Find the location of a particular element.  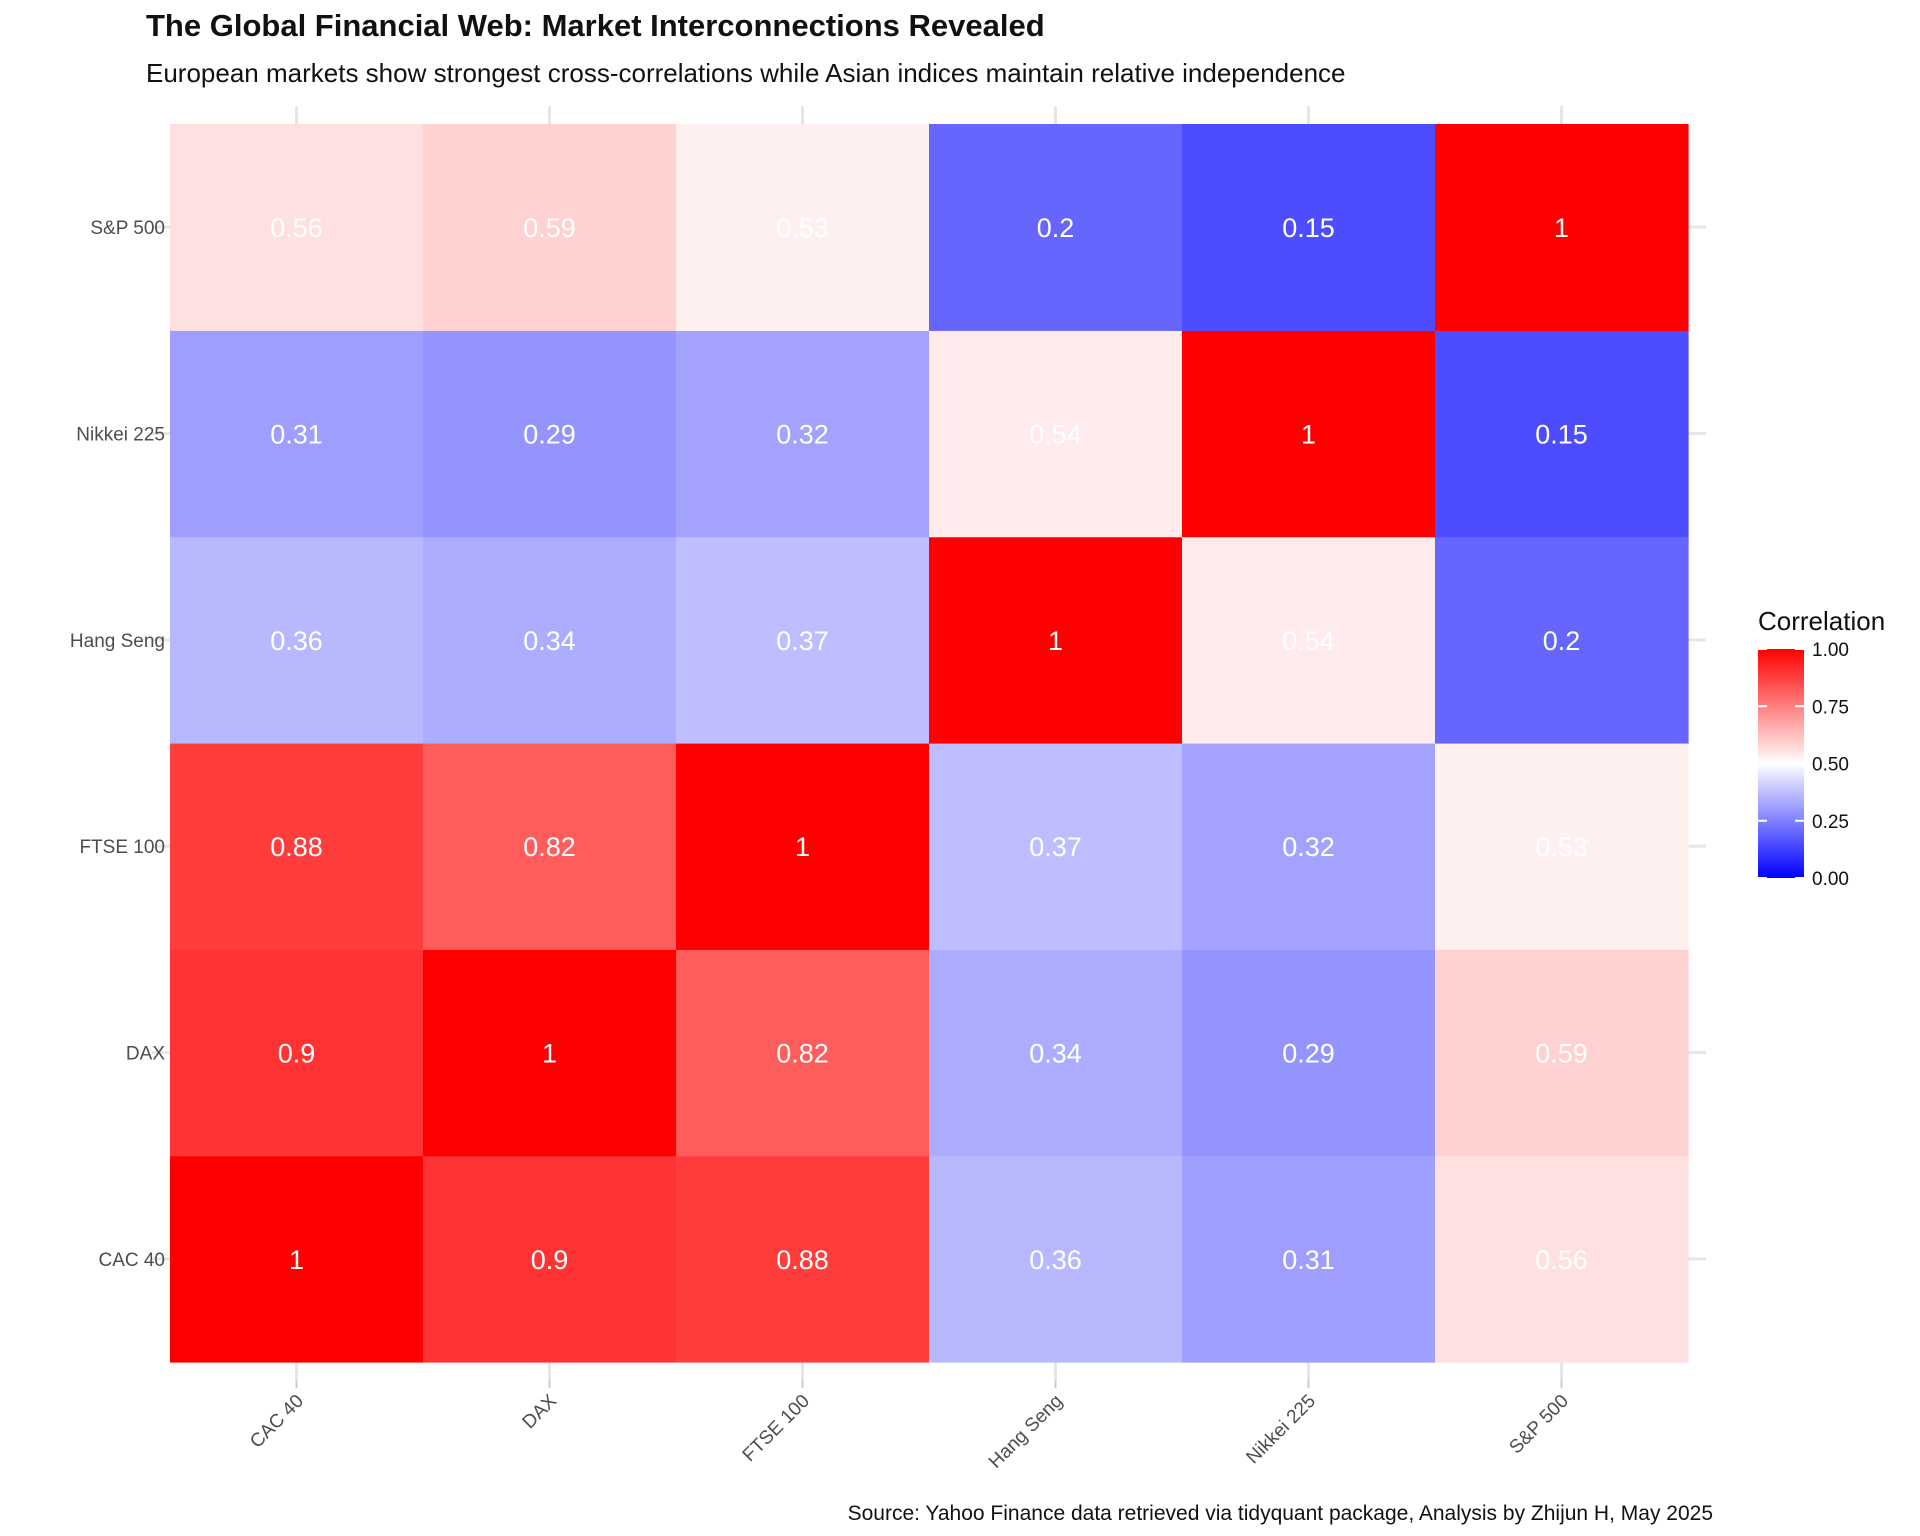

heatmap-cell-sandp-500-dax is located at coordinates (550, 227).